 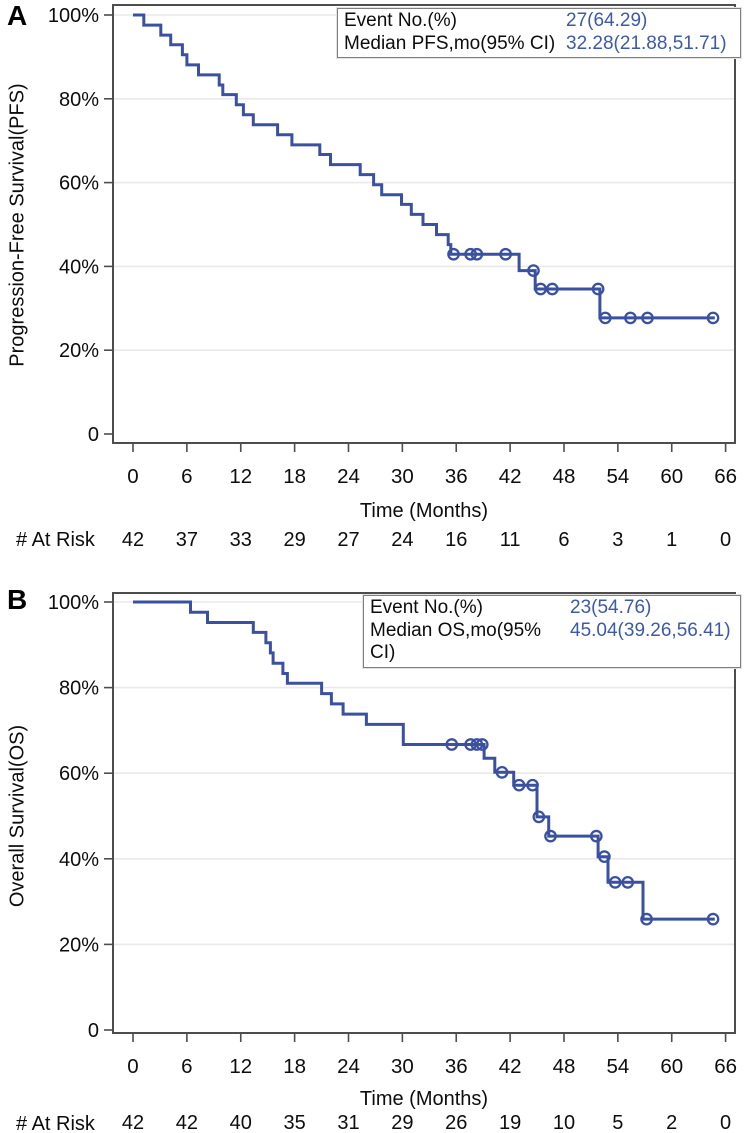 I want to click on at-risk-count: 40, so click(x=241, y=1122).